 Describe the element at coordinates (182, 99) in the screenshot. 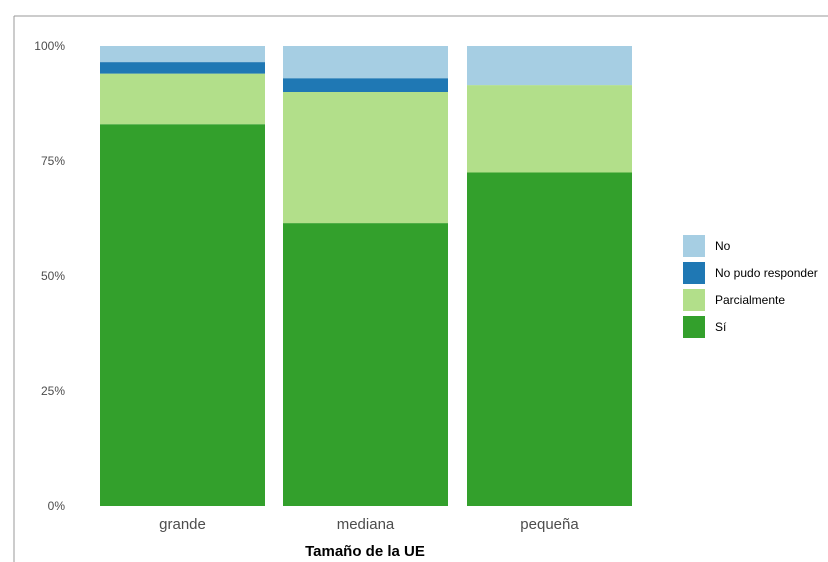

I see `bar-grande-parcialmente` at that location.